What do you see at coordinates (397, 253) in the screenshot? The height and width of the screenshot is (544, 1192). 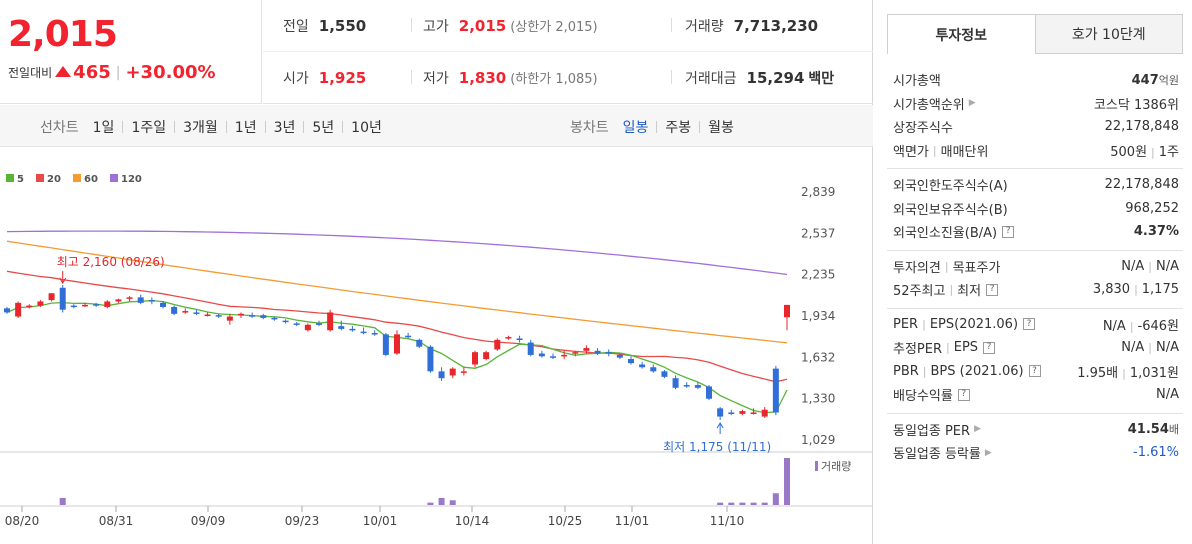 I see `ma-120-line` at bounding box center [397, 253].